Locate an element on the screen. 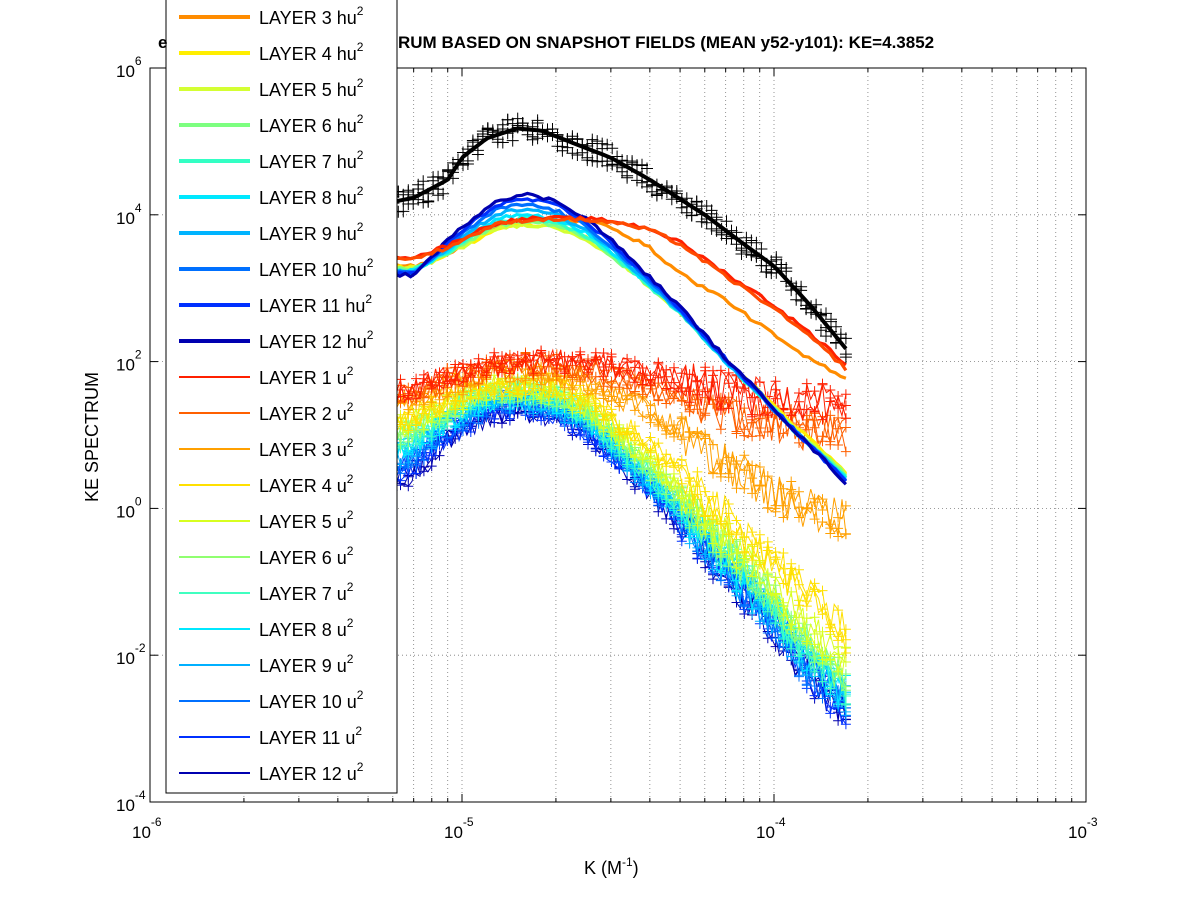 The image size is (1200, 901). legend-entry: LAYER 7 hu2 is located at coordinates (311, 160).